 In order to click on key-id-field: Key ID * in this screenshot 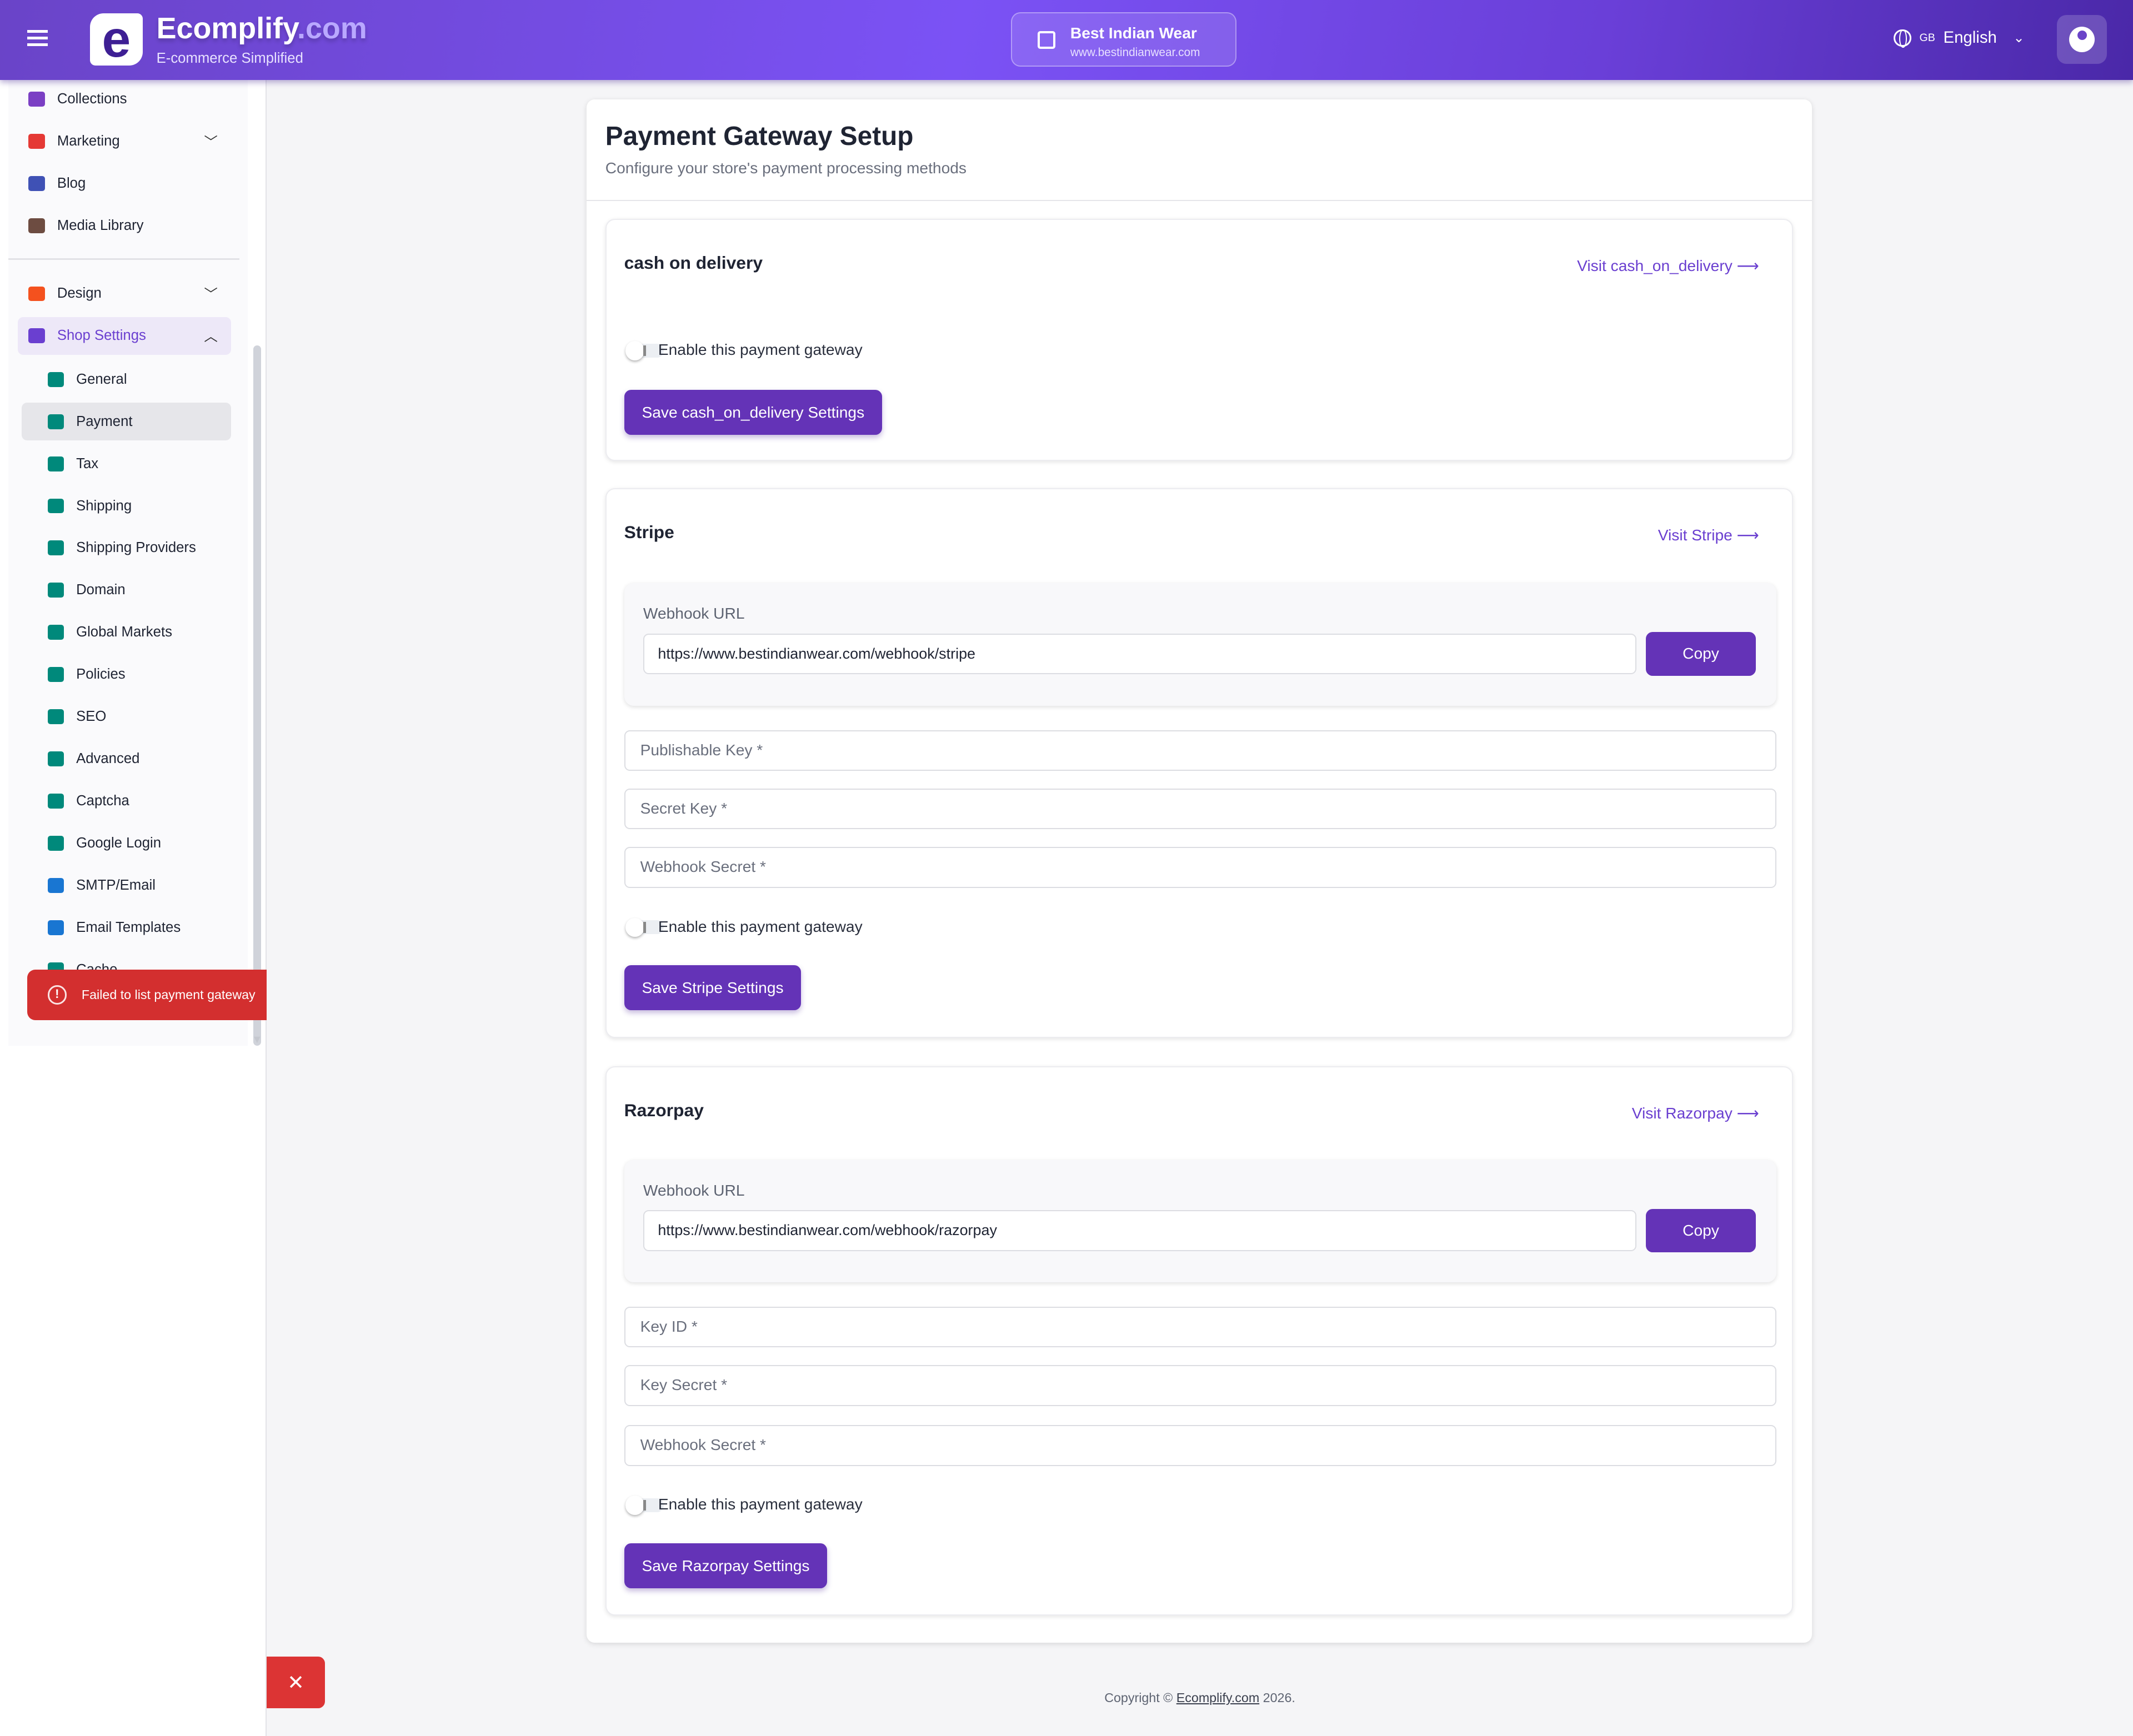, I will do `click(1200, 1327)`.